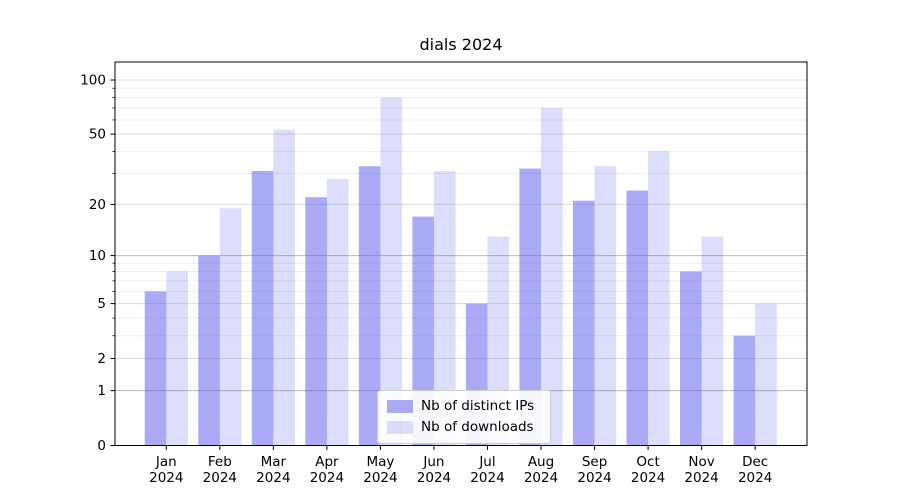  Describe the element at coordinates (97, 256) in the screenshot. I see `y-tick-label-10: 10` at that location.